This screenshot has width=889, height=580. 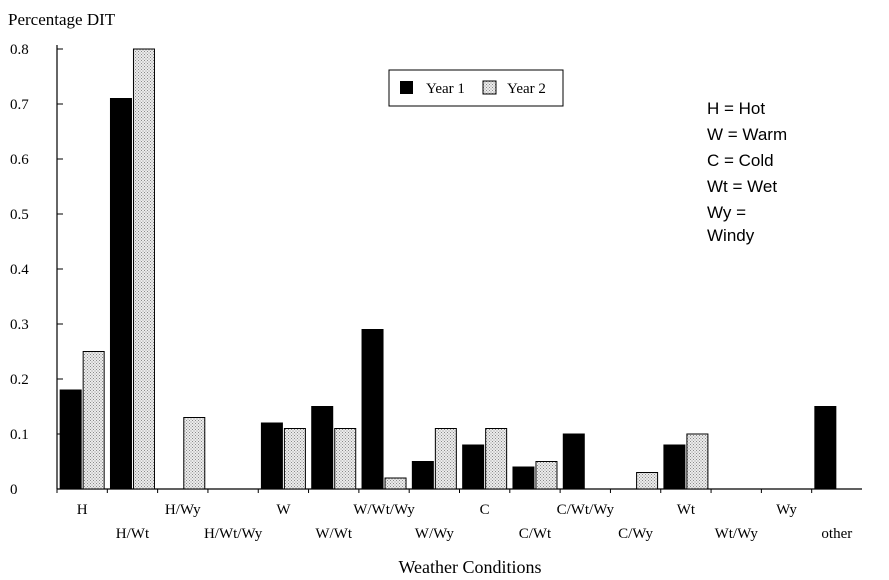 I want to click on x-tick-label: W/Wt/Wy, so click(x=384, y=510).